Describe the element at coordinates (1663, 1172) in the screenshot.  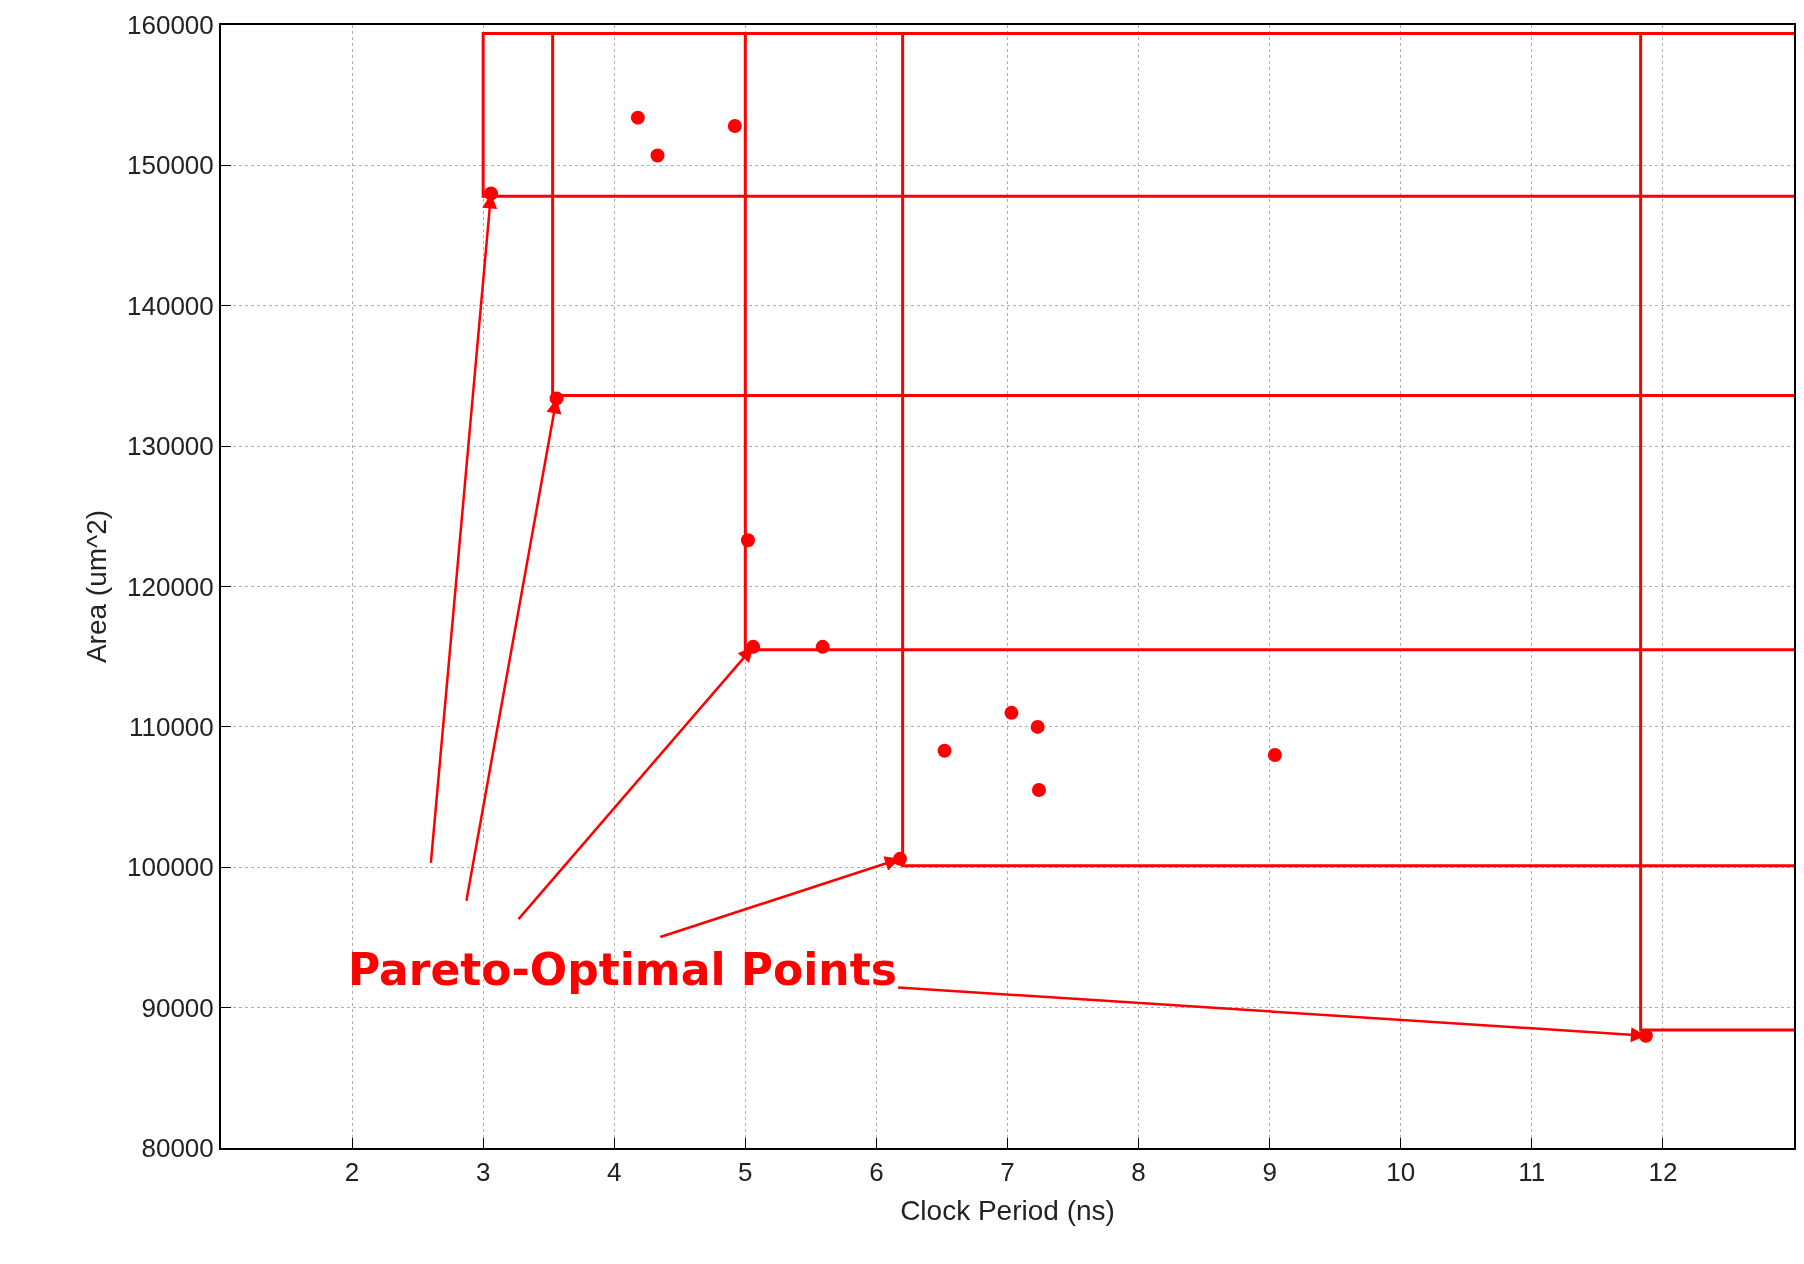
I see `x-tick-label: 12` at that location.